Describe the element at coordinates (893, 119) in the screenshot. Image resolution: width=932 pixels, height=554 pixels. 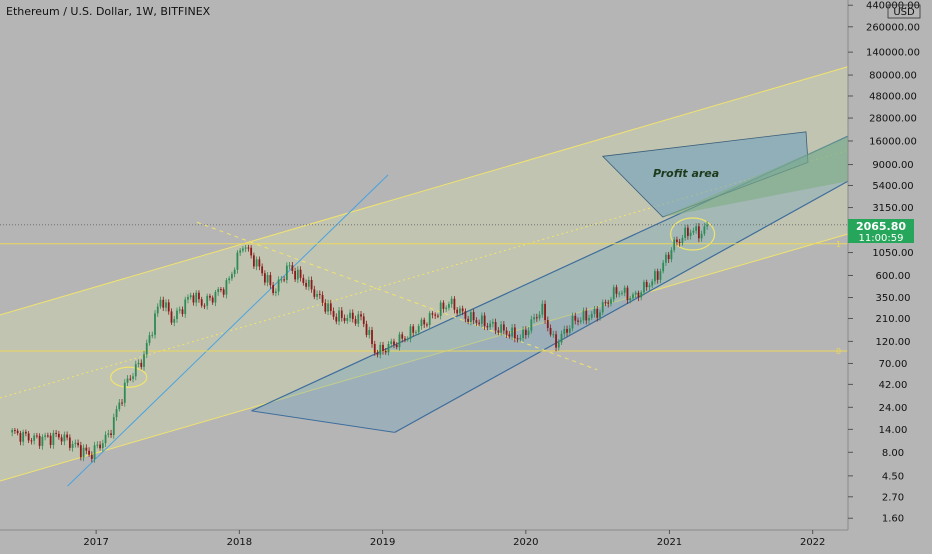
I see `y-tick-label: 28000.00` at that location.